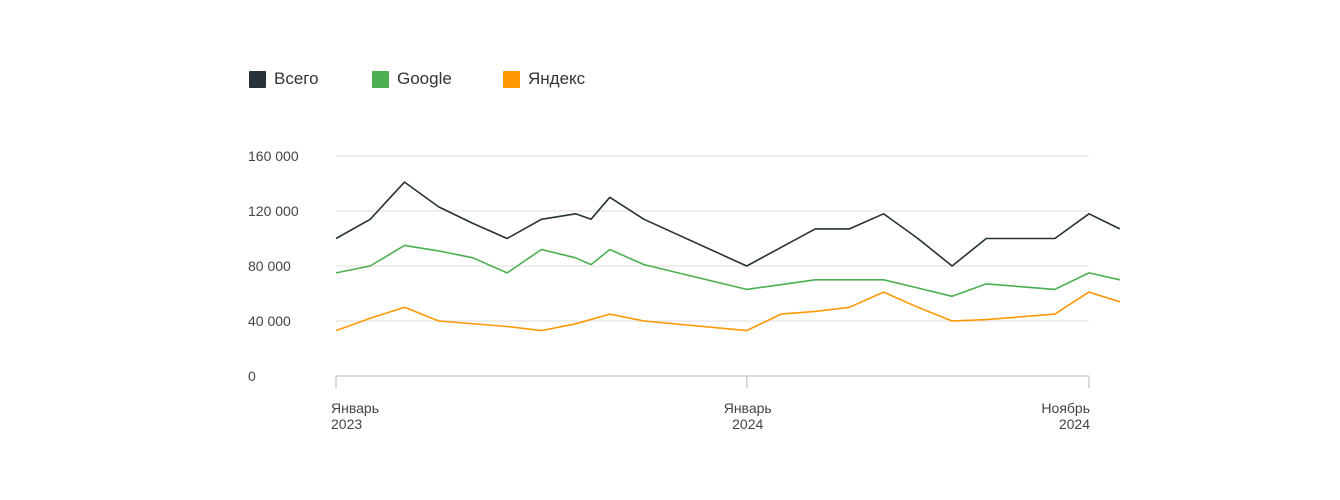  Describe the element at coordinates (380, 79) in the screenshot. I see `legend-swatch-google` at that location.